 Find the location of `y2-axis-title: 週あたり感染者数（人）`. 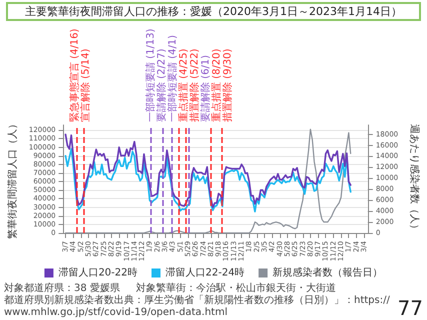

y2-axis-title: 週あたり感染者数（人） is located at coordinates (414, 179).